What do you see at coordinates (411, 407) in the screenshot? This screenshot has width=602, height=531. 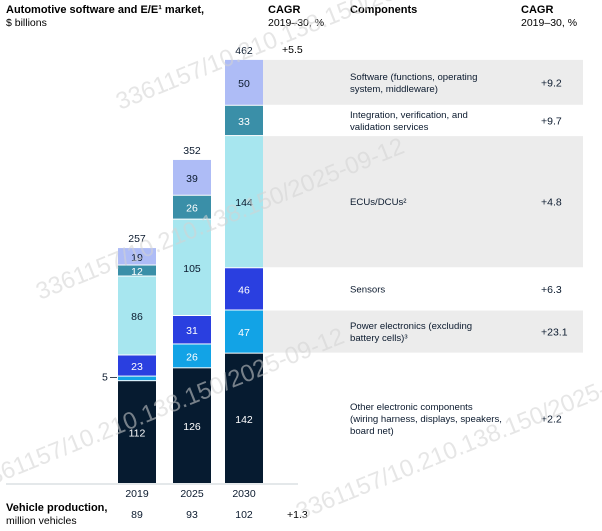 I see `component-label: Other electronic components` at bounding box center [411, 407].